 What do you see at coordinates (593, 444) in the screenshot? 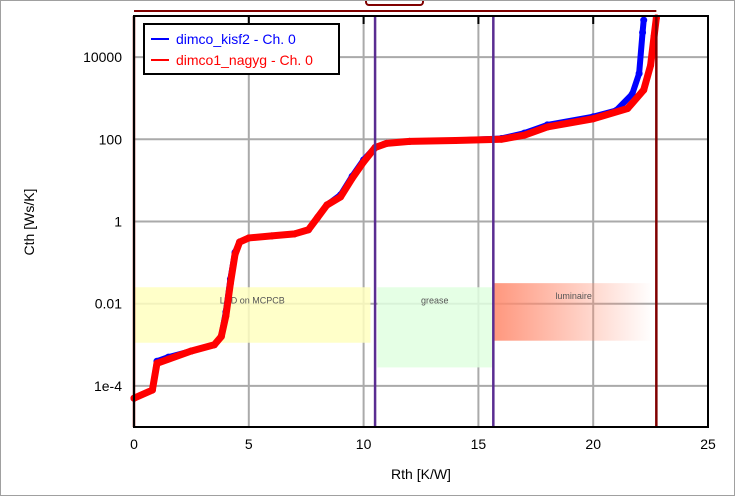
I see `x-tick-label: 20` at bounding box center [593, 444].